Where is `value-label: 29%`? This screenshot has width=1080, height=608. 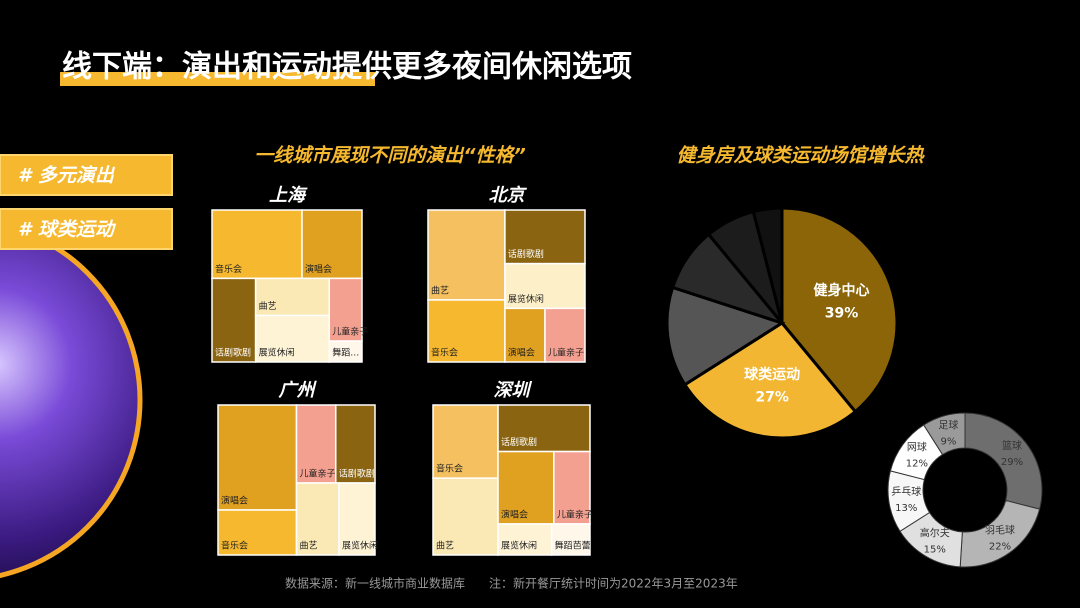
value-label: 29% is located at coordinates (1012, 462).